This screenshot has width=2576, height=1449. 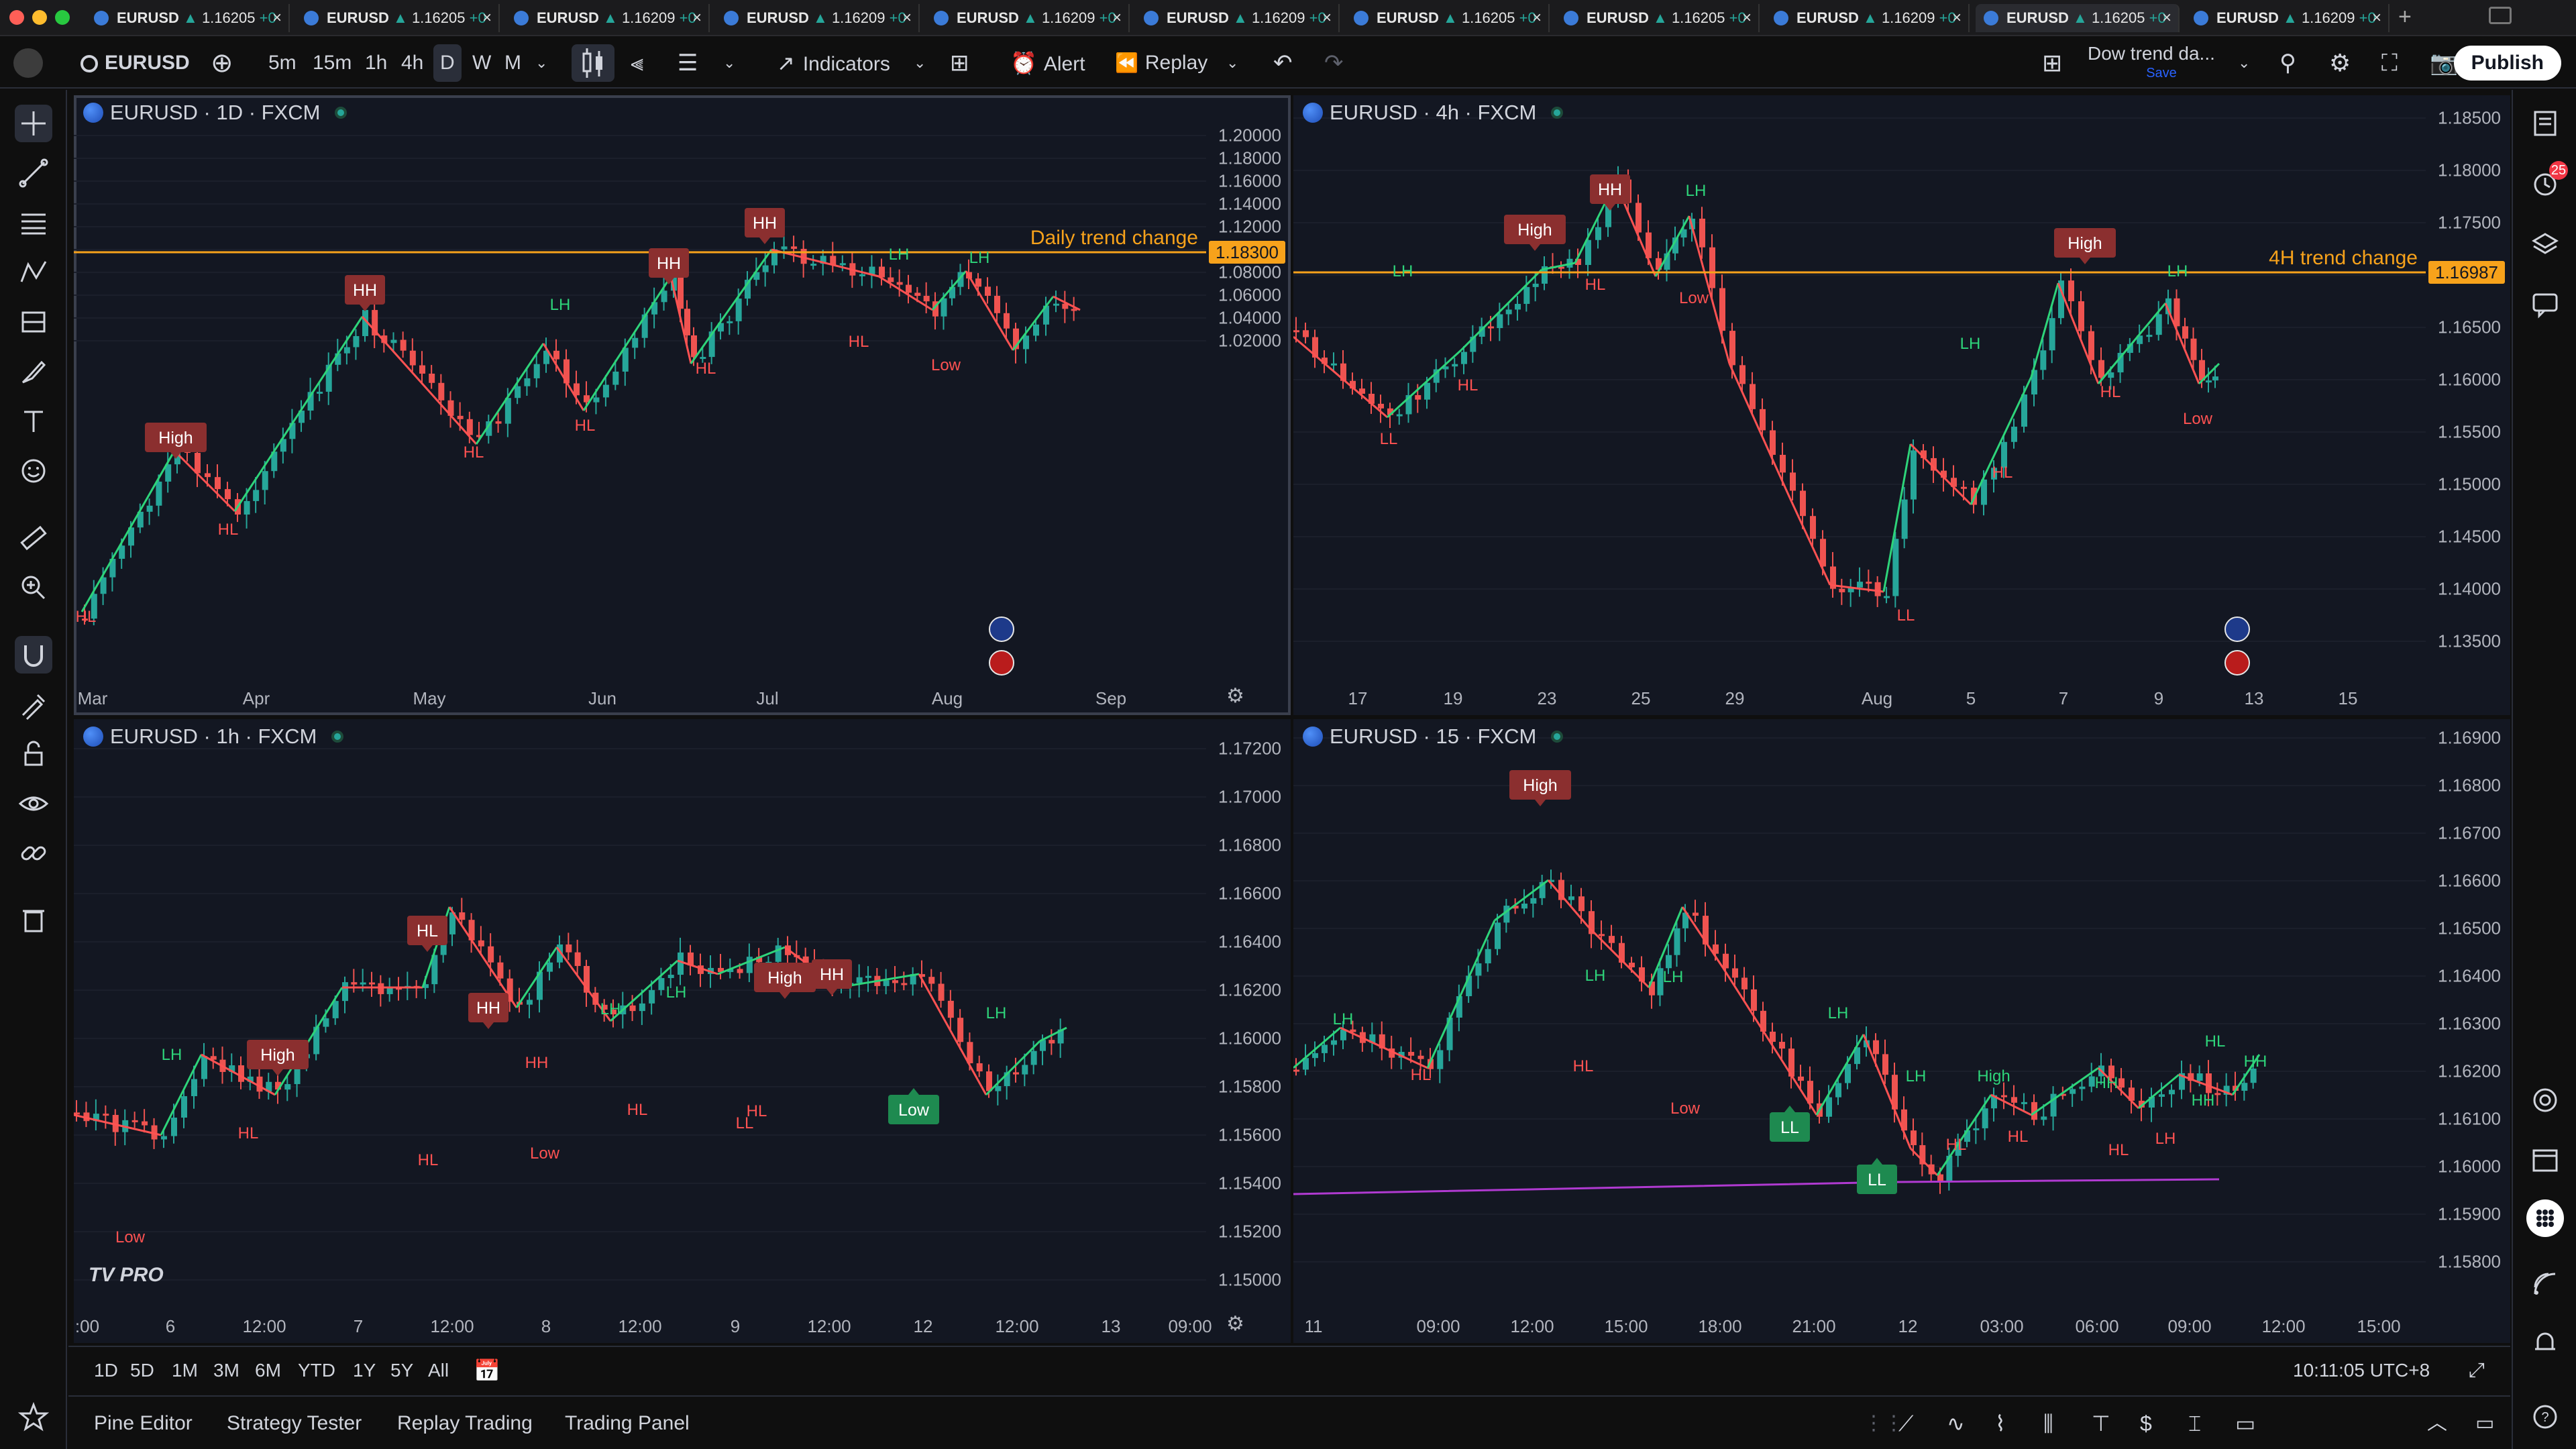 I want to click on indicators-button: ↗ Indicators, so click(x=833, y=63).